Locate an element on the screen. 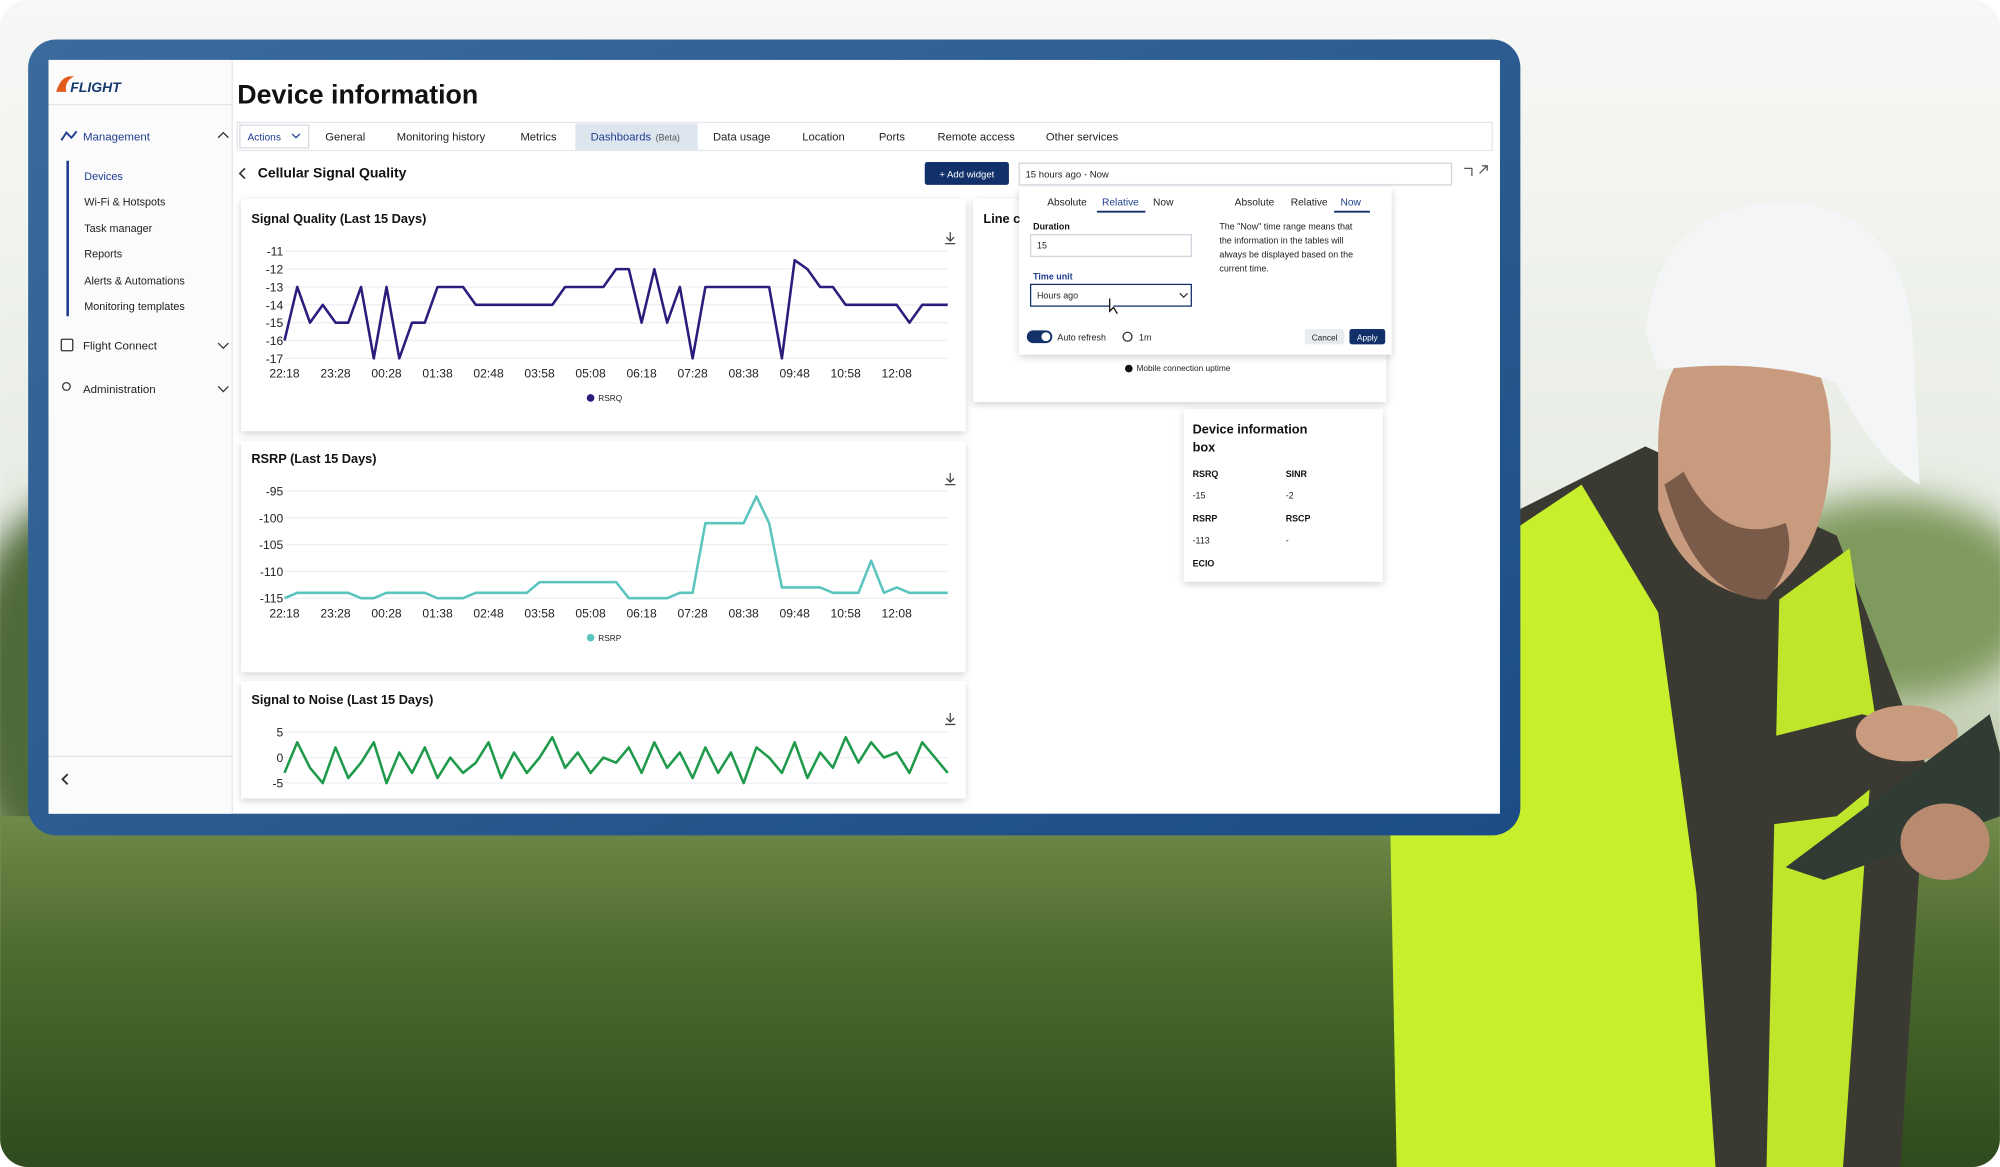  button-label: Cancel is located at coordinates (1325, 338).